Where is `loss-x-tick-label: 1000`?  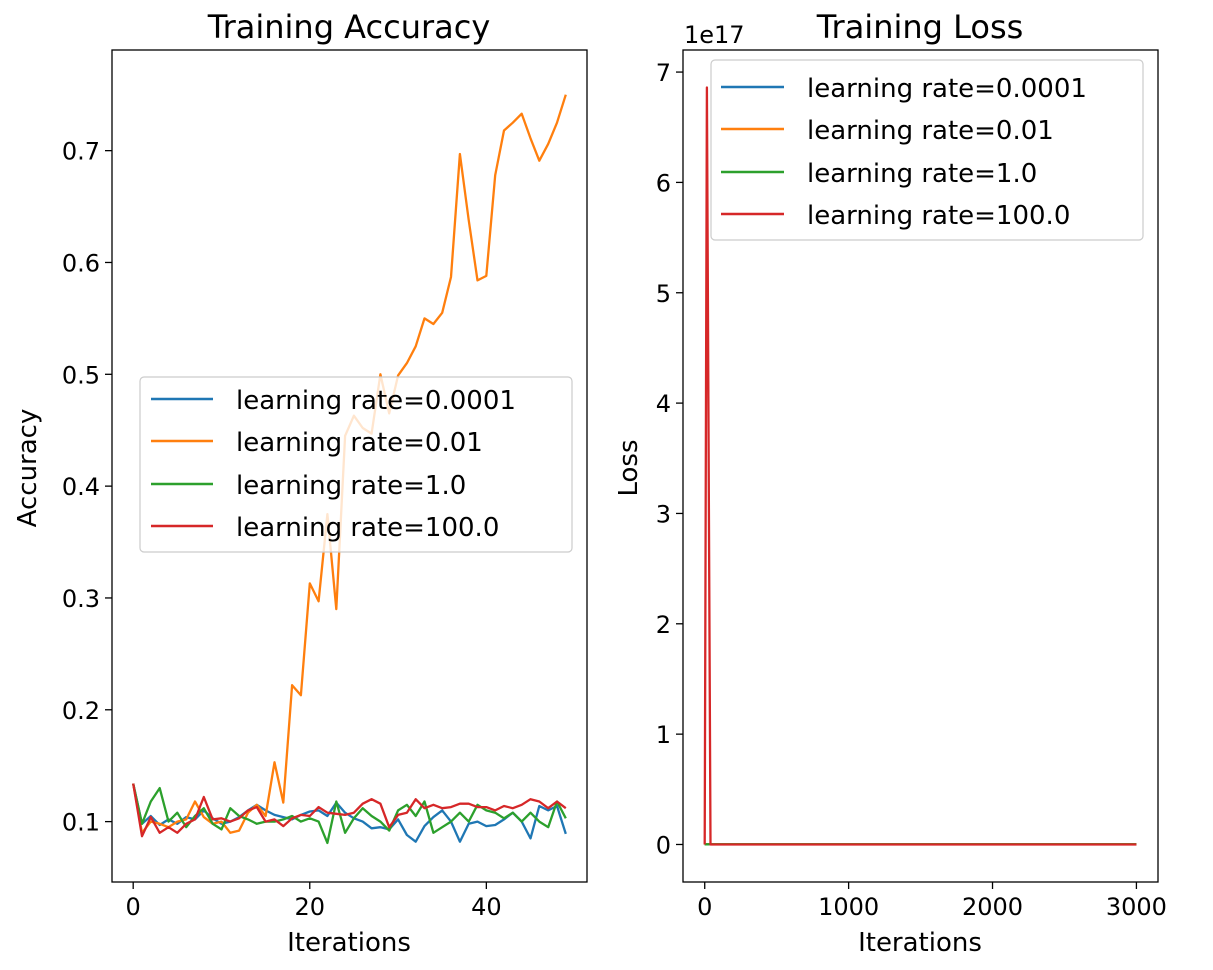 loss-x-tick-label: 1000 is located at coordinates (848, 907).